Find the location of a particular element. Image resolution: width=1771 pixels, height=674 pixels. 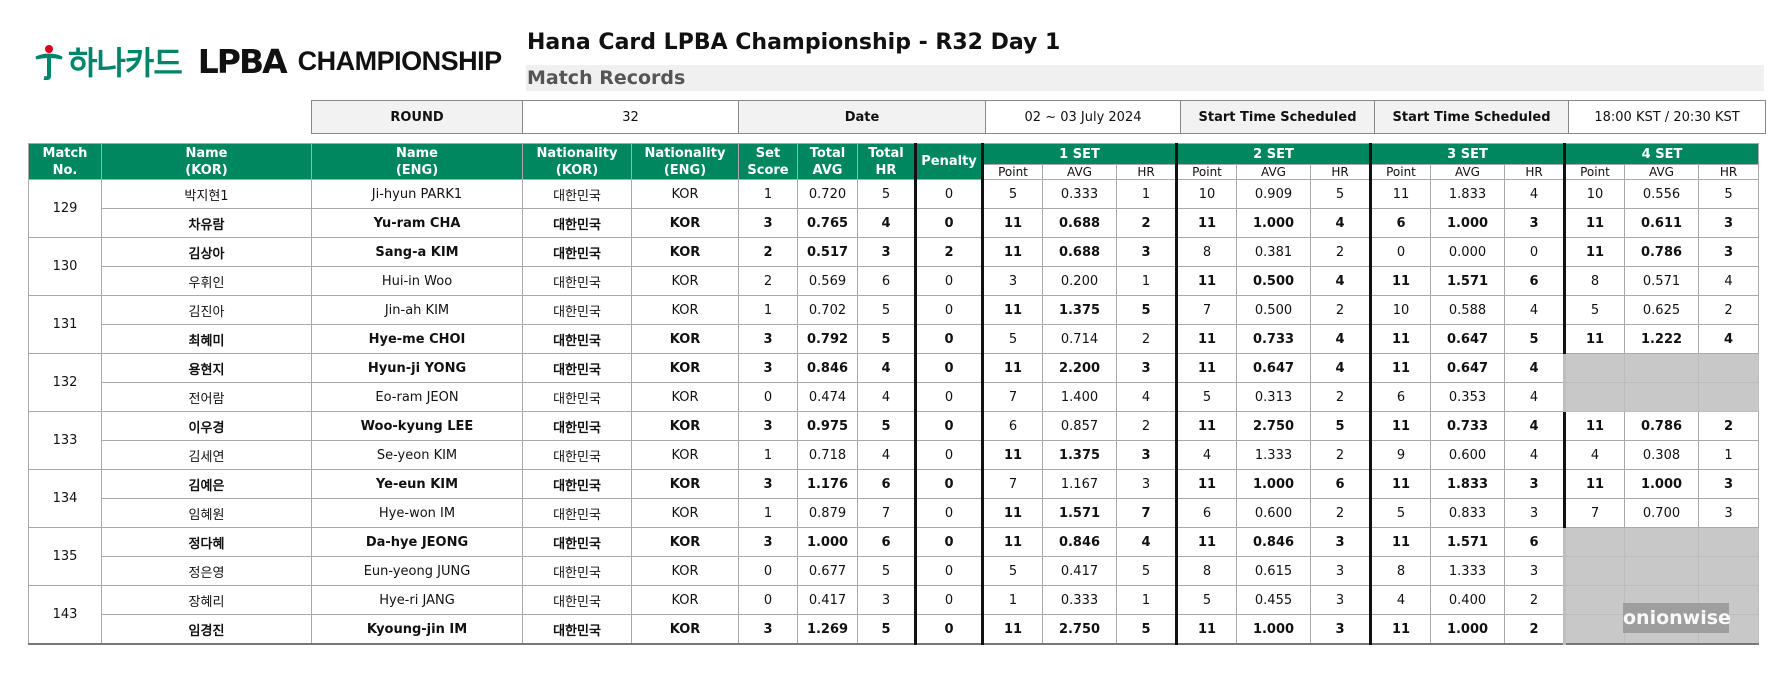

set-point: 5 is located at coordinates (1594, 310).